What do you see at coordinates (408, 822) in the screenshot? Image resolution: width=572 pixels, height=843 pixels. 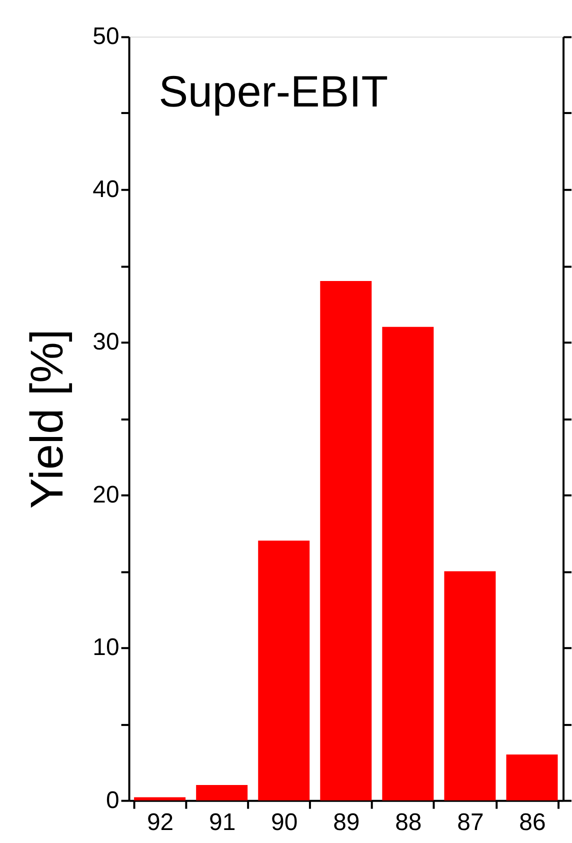 I see `x-tick-label: 88` at bounding box center [408, 822].